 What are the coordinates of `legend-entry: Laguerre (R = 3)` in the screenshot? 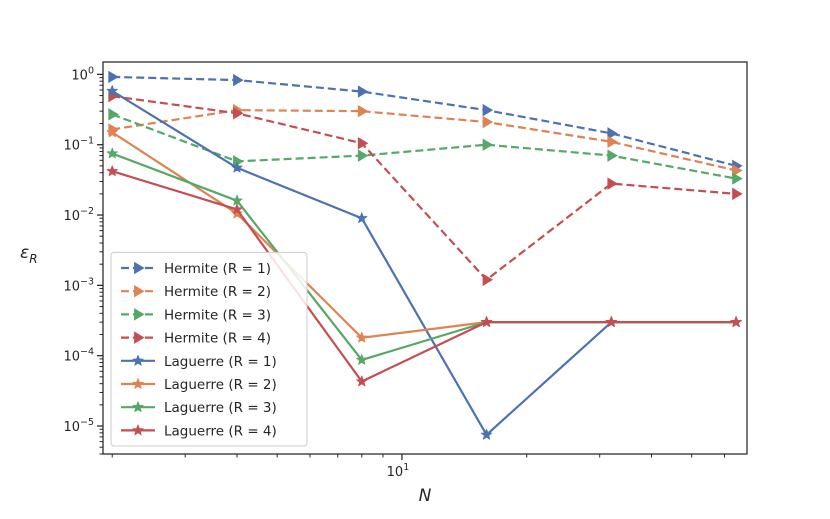 It's located at (199, 408).